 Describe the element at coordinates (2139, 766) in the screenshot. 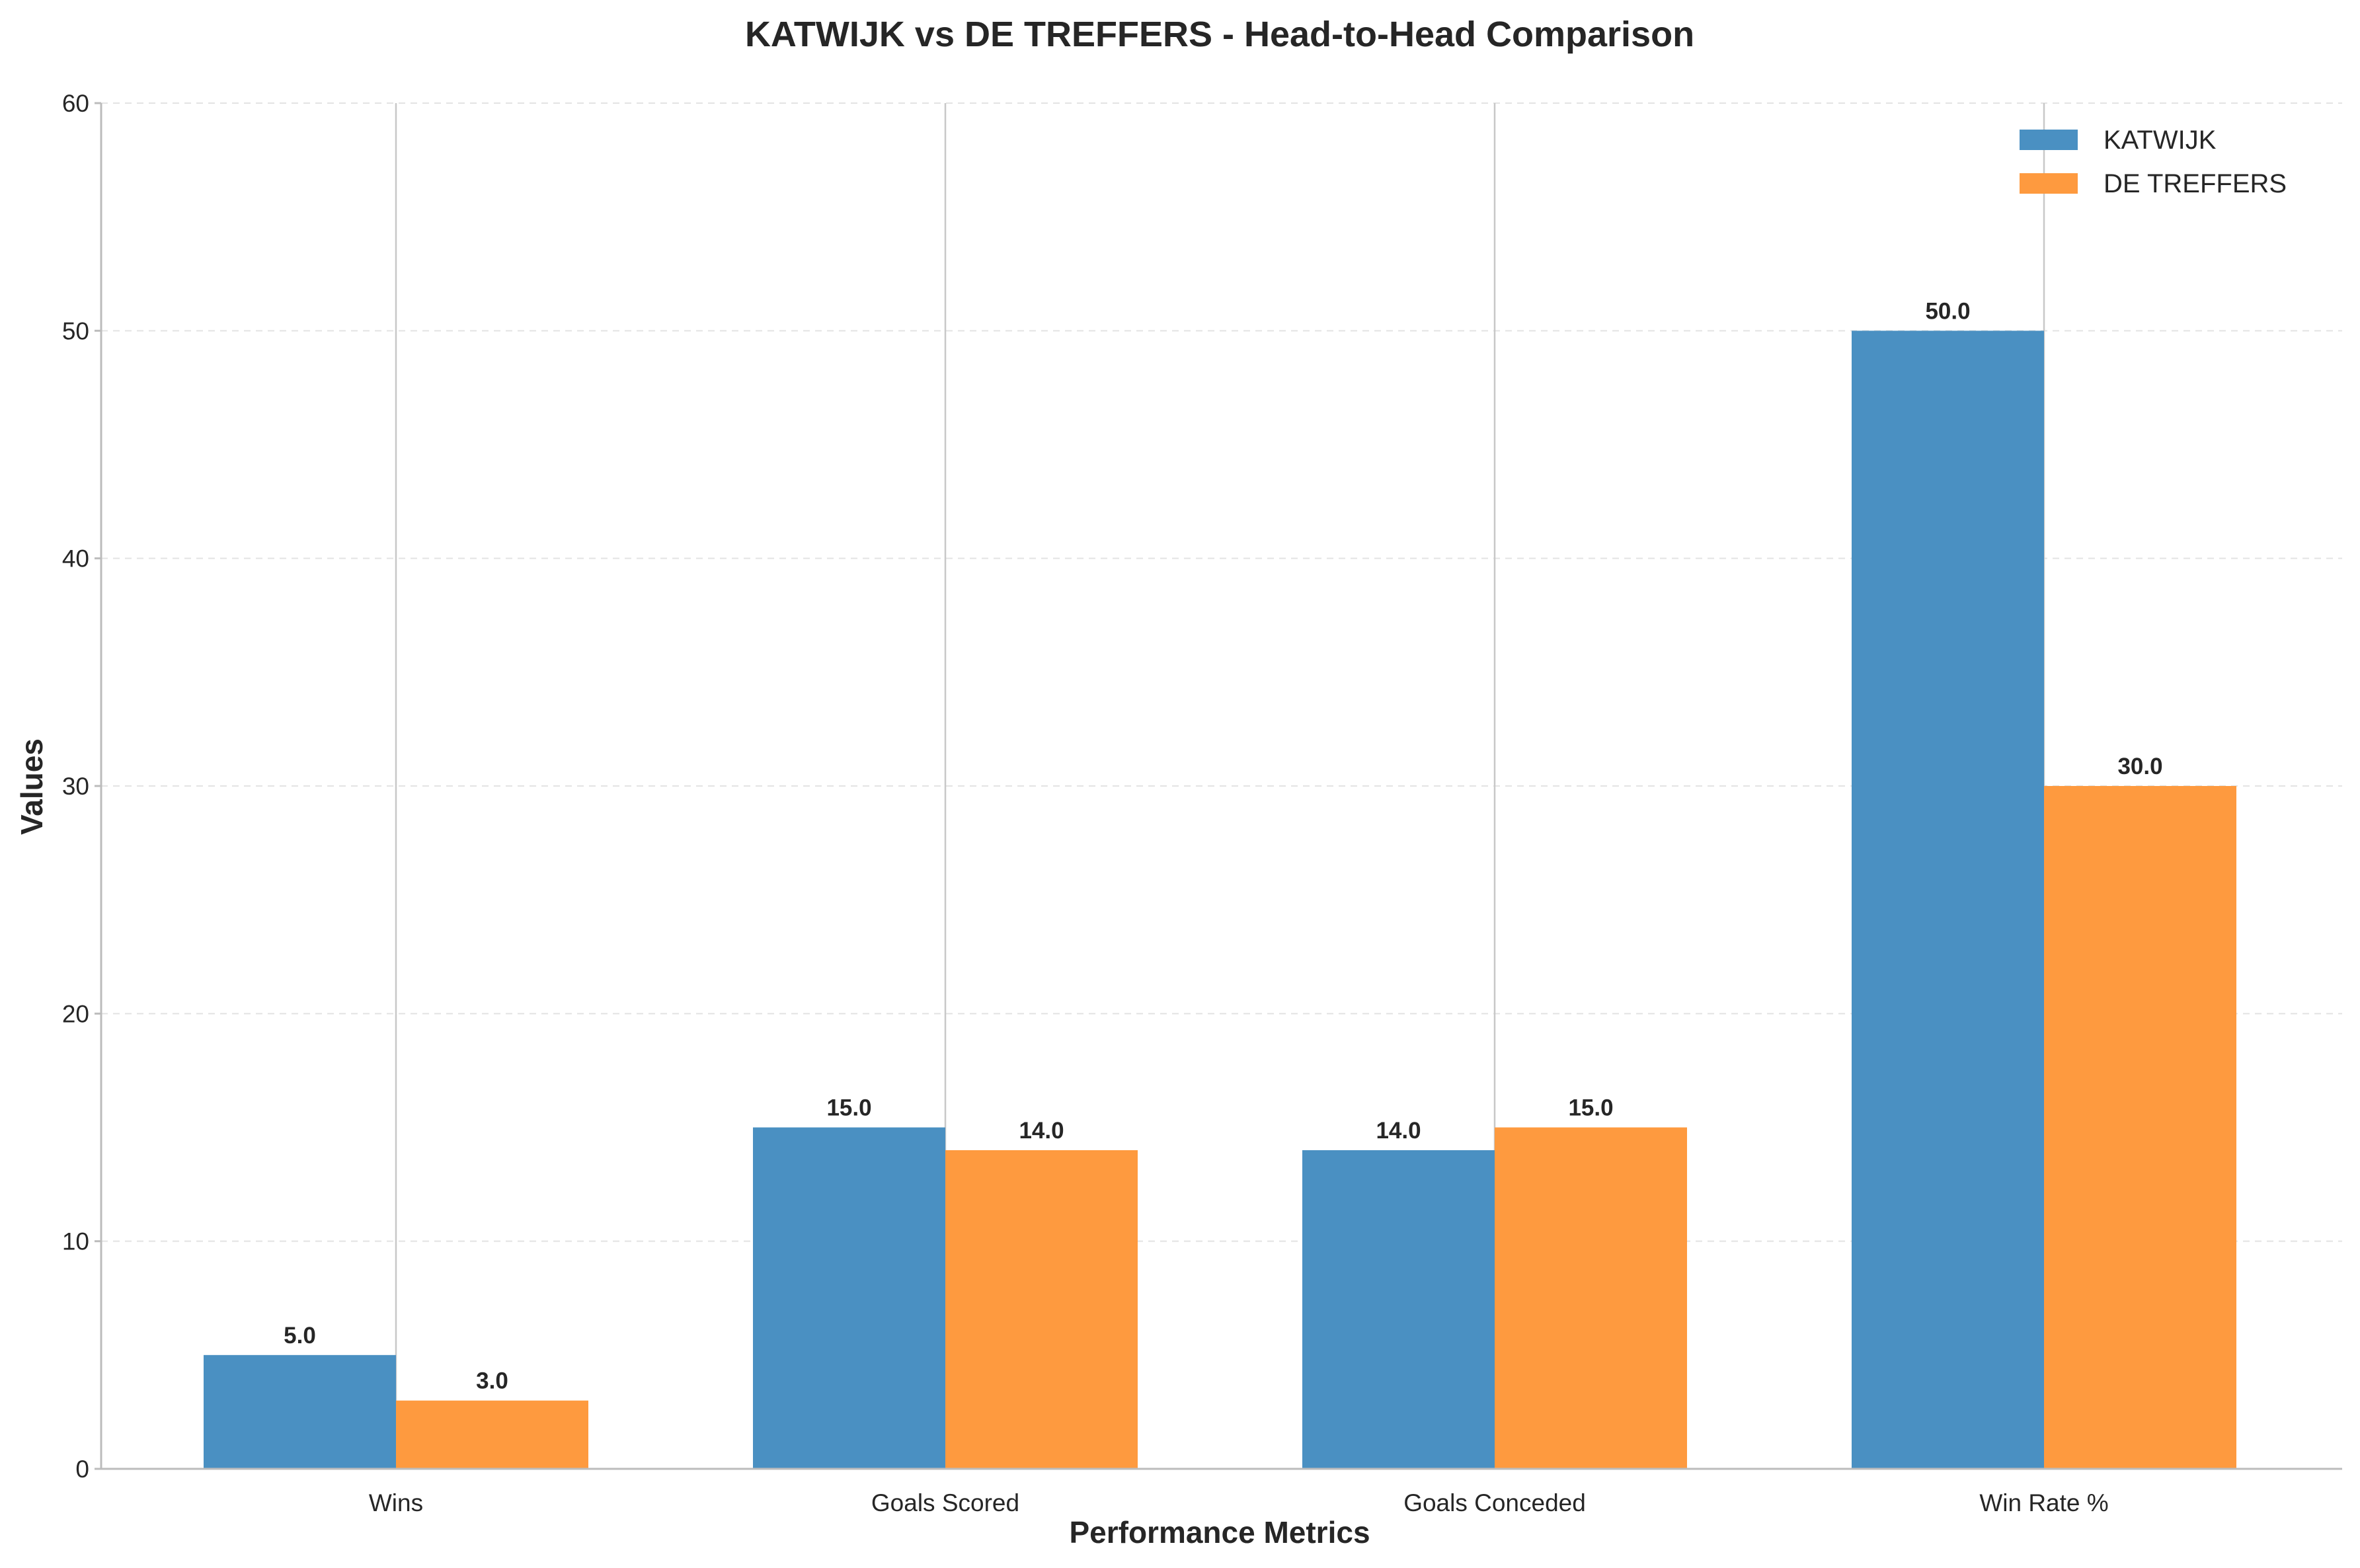

I see `bar-value-label: 30.0` at that location.